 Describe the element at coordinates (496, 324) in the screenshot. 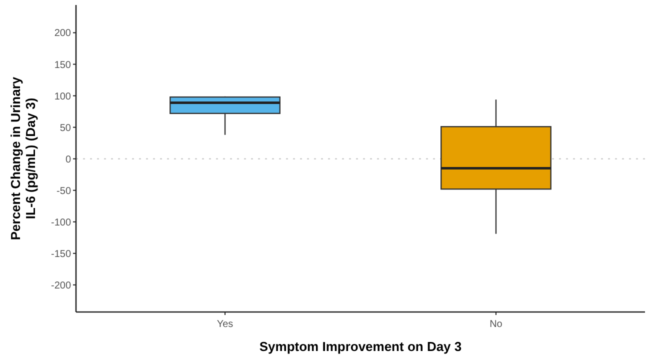

I see `x-tick-label: No` at that location.